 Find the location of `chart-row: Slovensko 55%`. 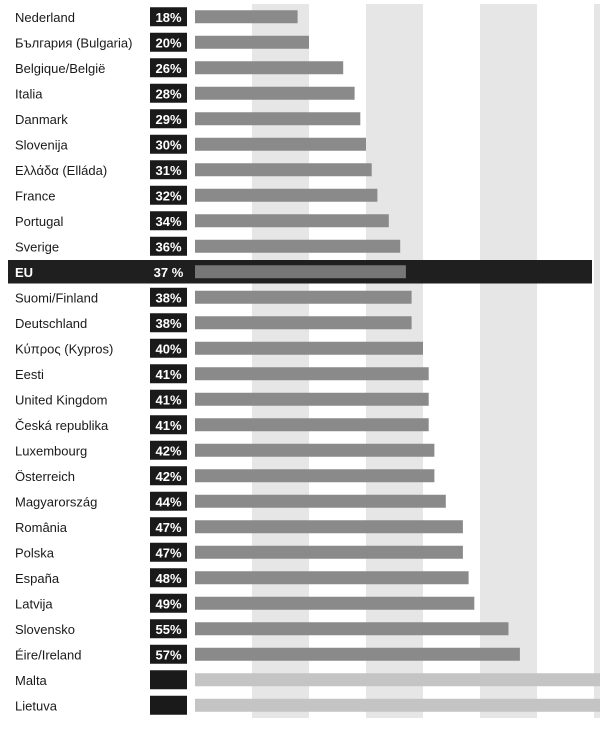

chart-row: Slovensko 55% is located at coordinates (262, 629).